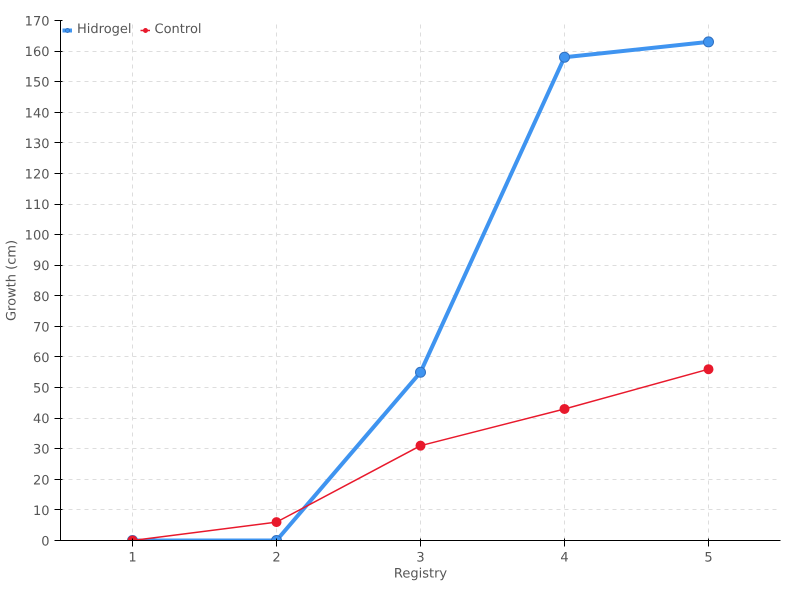  Describe the element at coordinates (12, 281) in the screenshot. I see `y-axis-title: Growth (cm)` at that location.